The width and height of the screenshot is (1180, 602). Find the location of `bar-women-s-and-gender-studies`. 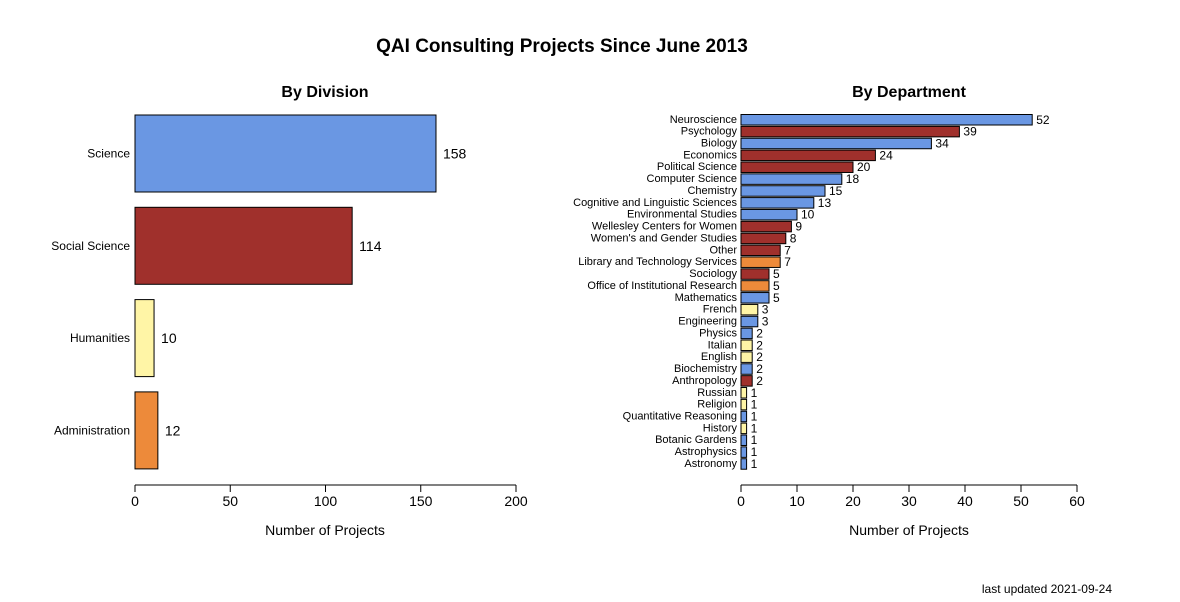

bar-women-s-and-gender-studies is located at coordinates (763, 238).